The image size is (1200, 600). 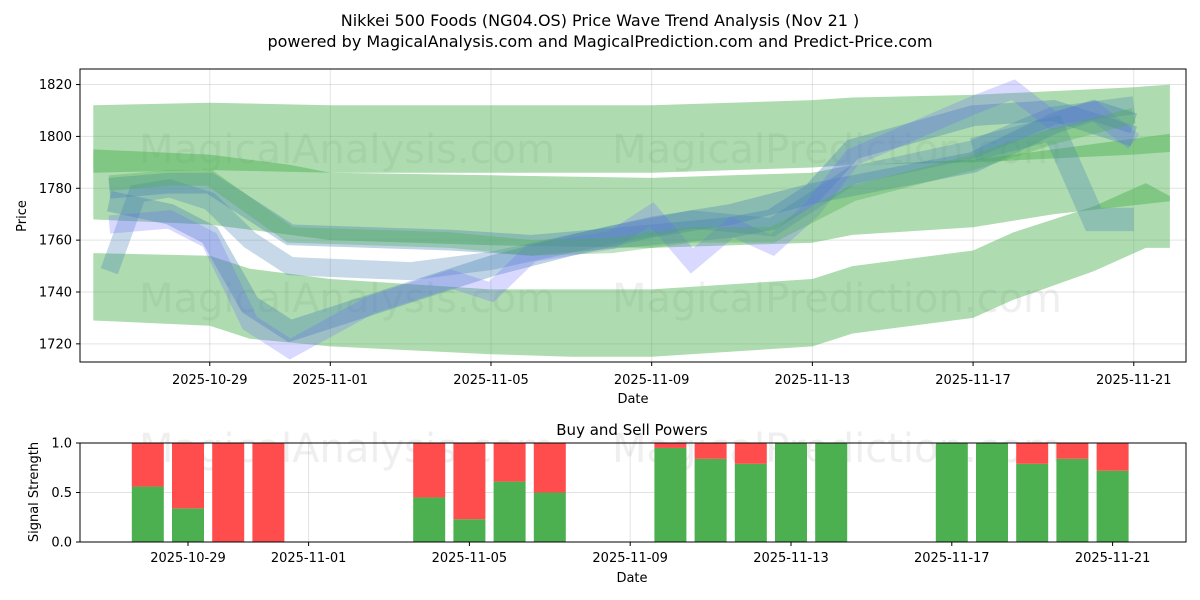 What do you see at coordinates (632, 430) in the screenshot?
I see `signal-title: Buy and Sell Powers` at bounding box center [632, 430].